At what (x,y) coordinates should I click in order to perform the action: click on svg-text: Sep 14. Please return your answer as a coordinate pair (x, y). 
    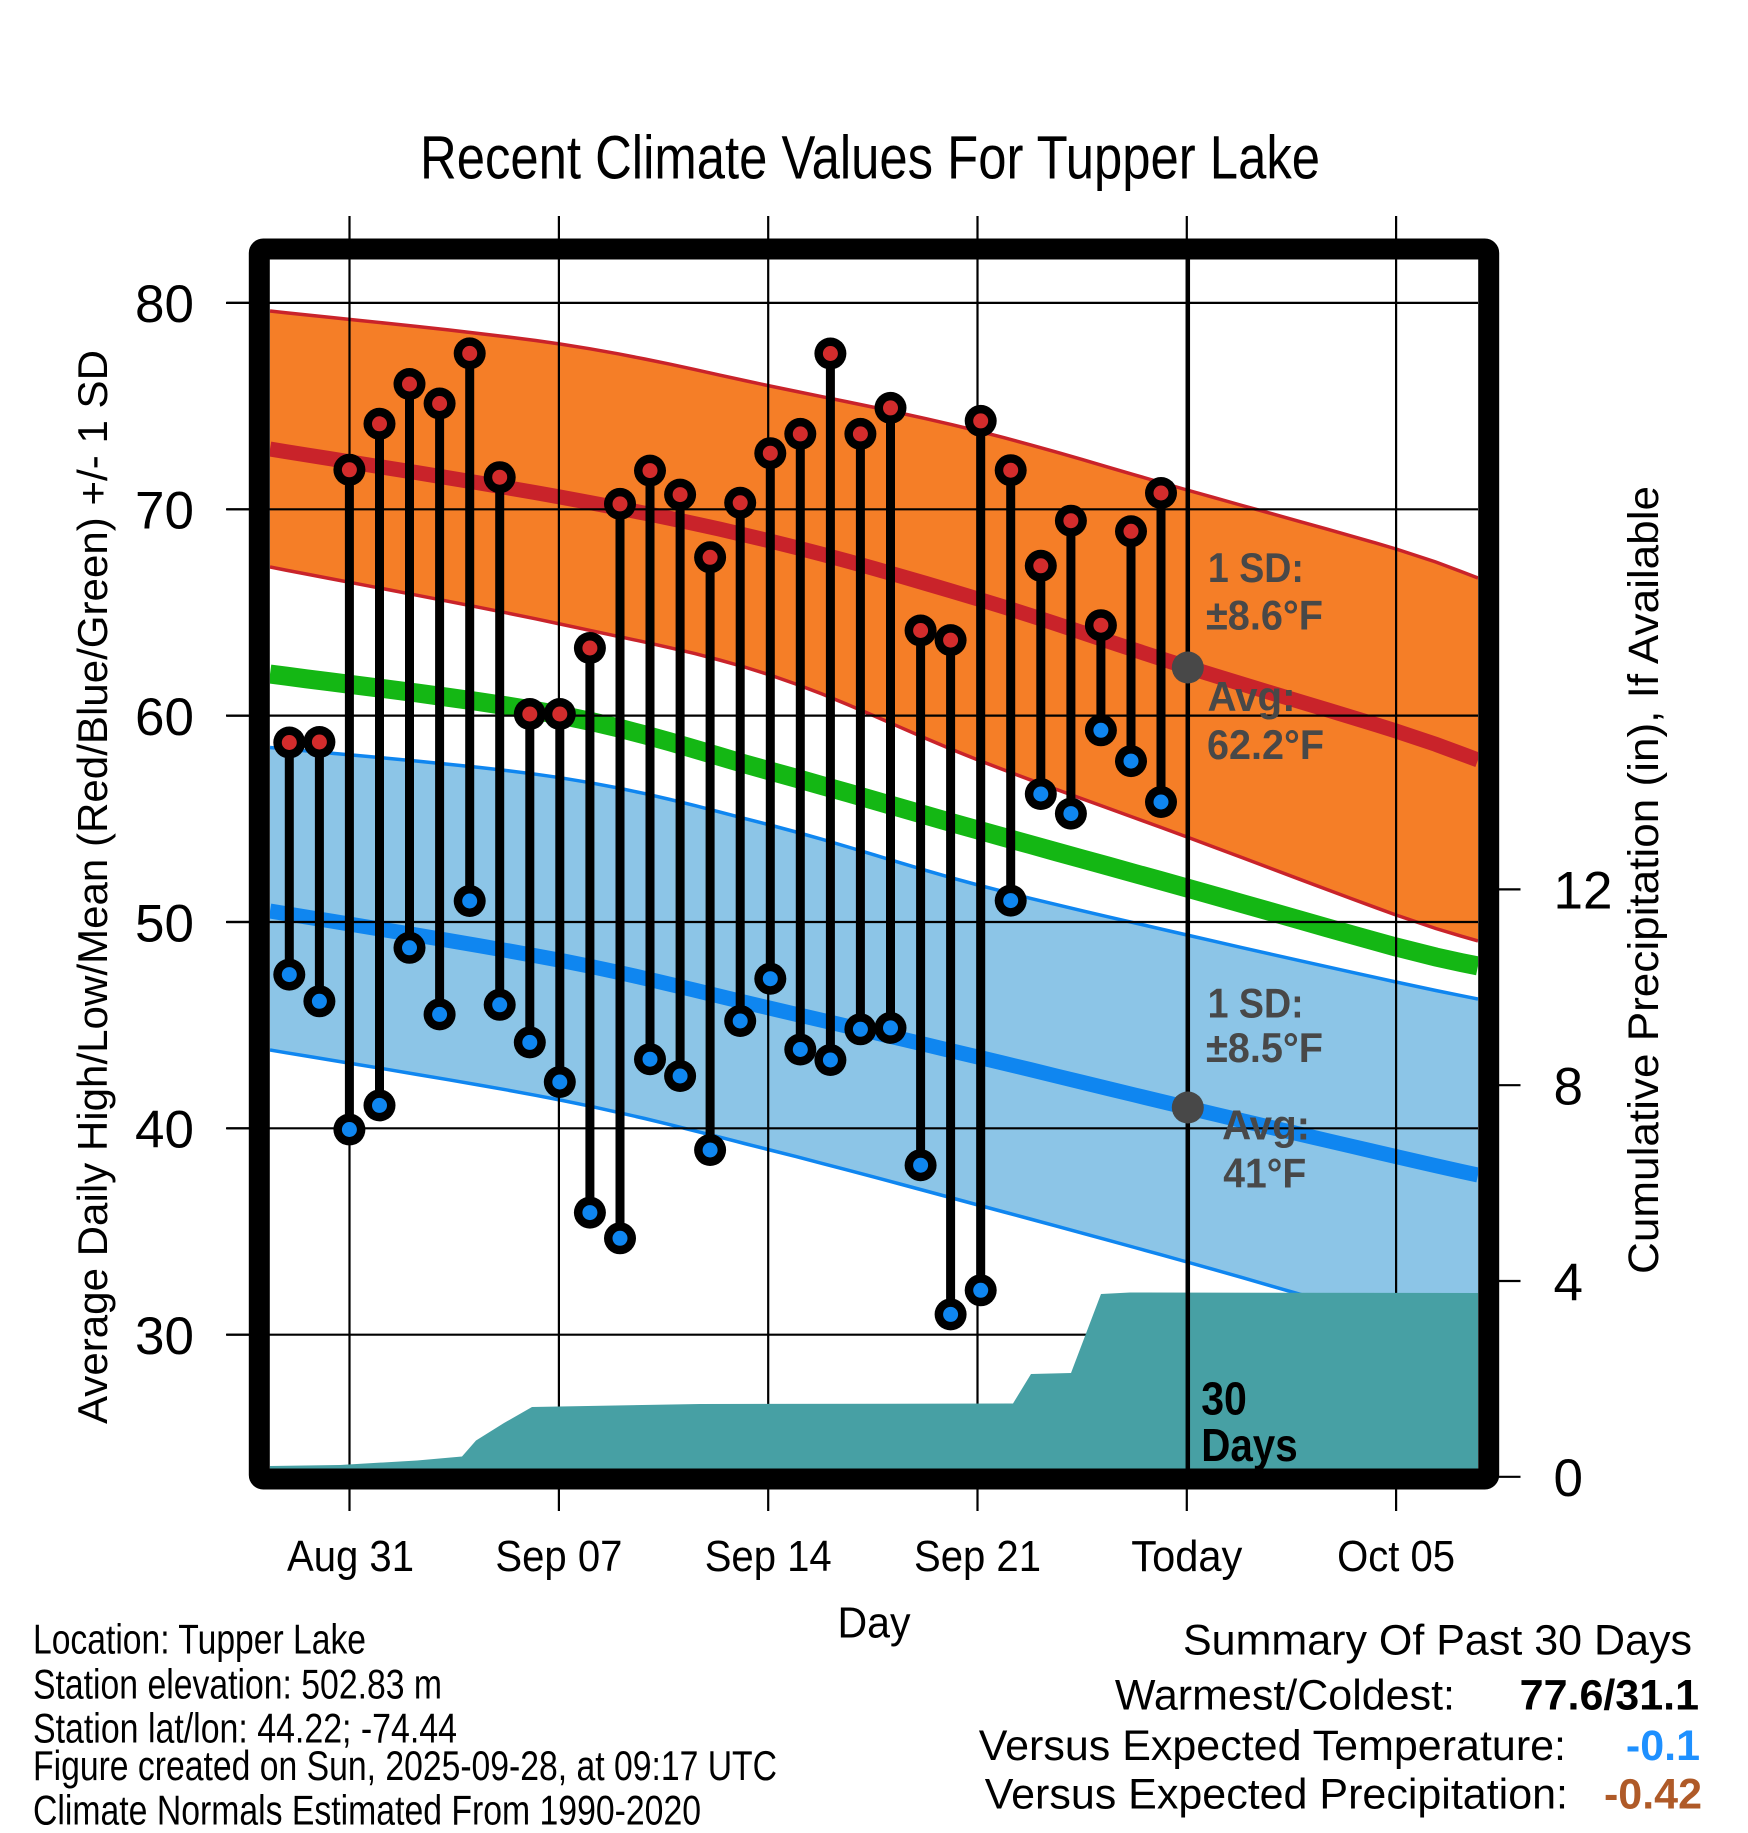
    Looking at the image, I should click on (768, 1556).